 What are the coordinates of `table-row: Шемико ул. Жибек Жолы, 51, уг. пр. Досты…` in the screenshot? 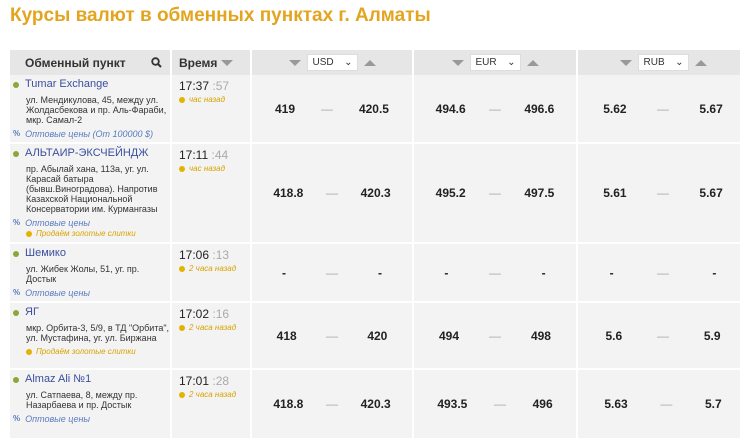 It's located at (375, 273).